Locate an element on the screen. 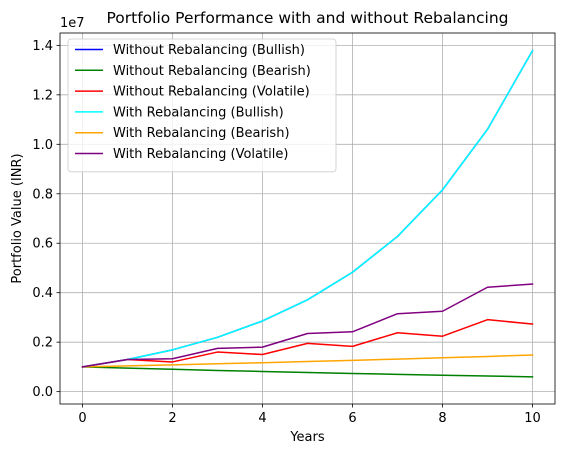 This screenshot has height=455, width=567. x-tick-label: 0 is located at coordinates (82, 418).